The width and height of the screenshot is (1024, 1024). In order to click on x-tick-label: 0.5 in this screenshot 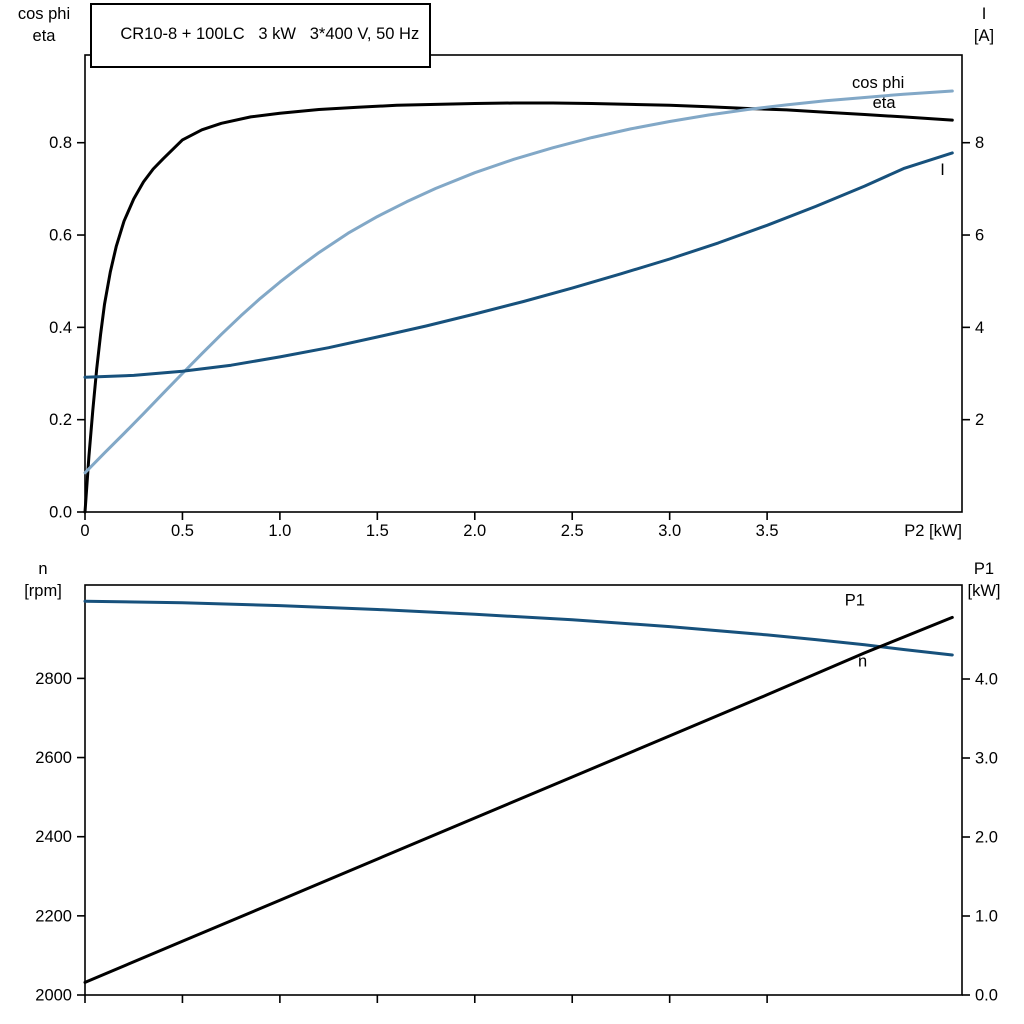, I will do `click(182, 531)`.